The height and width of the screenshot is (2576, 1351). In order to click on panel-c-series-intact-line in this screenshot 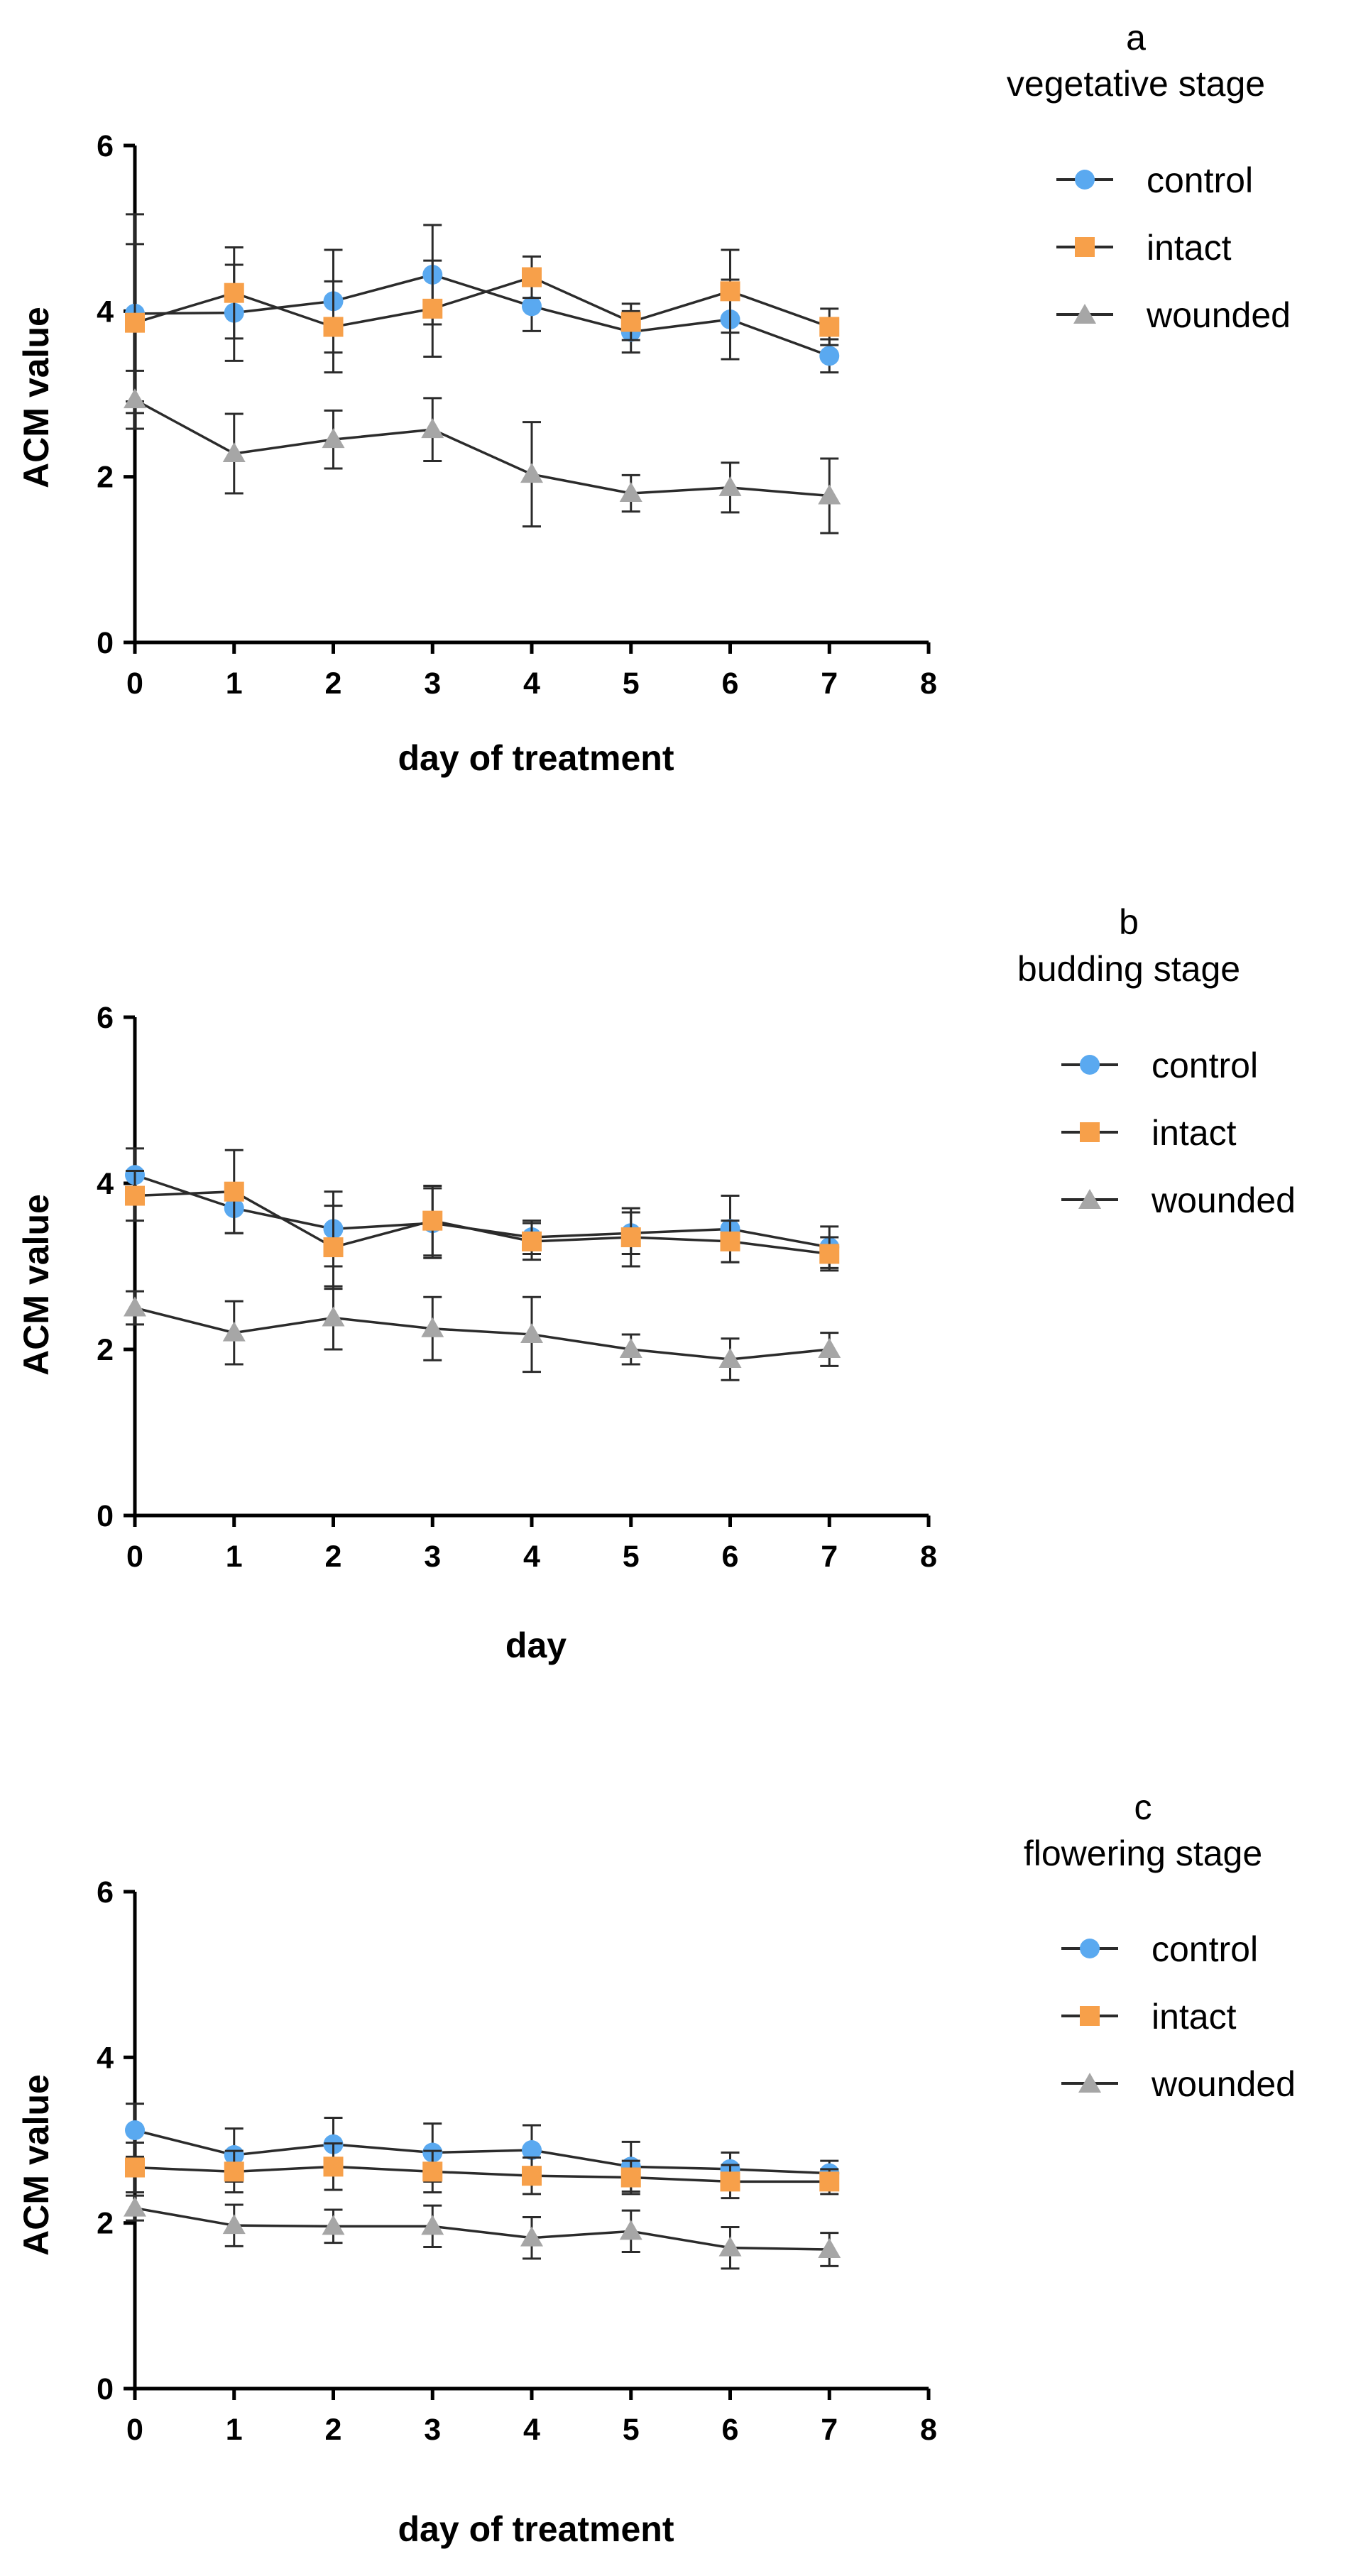, I will do `click(482, 2174)`.